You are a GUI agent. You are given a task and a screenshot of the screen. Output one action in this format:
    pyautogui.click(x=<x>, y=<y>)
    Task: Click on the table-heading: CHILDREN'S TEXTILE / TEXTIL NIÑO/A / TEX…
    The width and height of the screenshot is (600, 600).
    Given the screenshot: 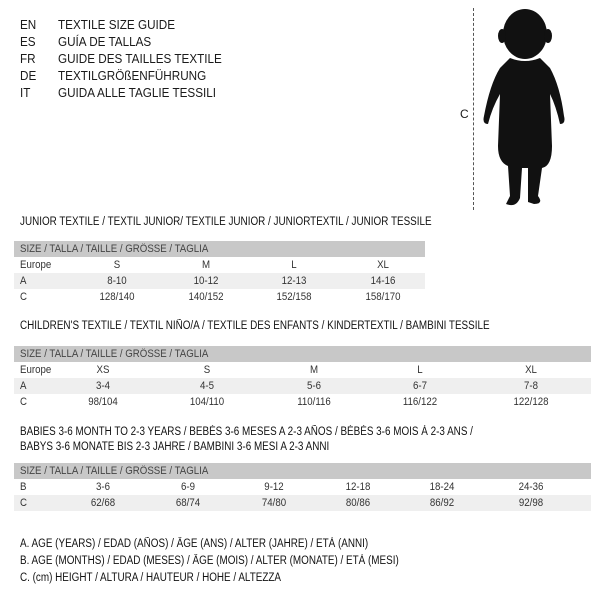 What is the action you would take?
    pyautogui.click(x=255, y=326)
    